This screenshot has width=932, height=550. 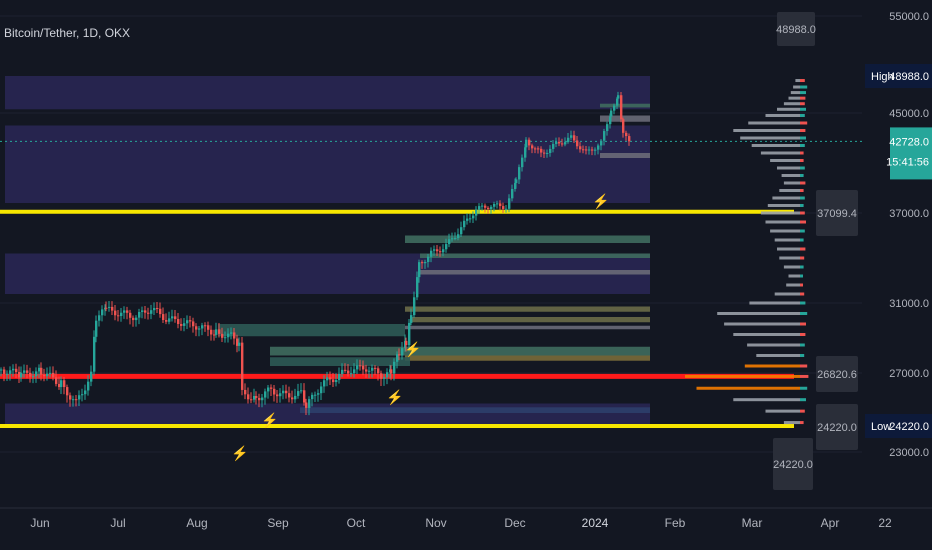 What do you see at coordinates (435, 523) in the screenshot?
I see `x-tick-label: Nov` at bounding box center [435, 523].